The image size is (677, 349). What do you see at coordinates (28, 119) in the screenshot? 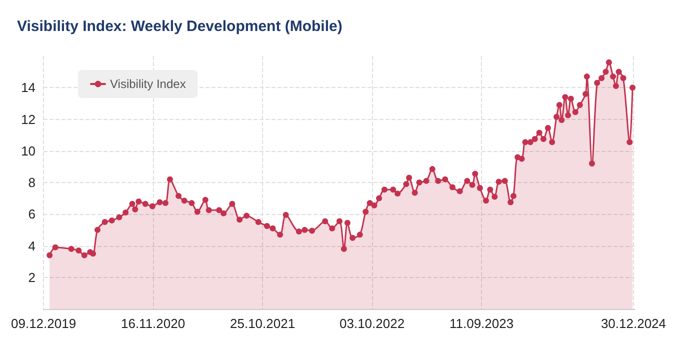
I see `y-tick-label: 12` at bounding box center [28, 119].